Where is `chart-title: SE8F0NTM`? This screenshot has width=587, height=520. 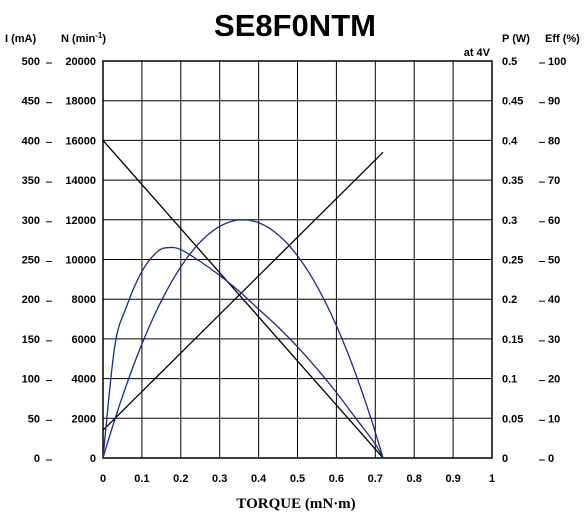
chart-title: SE8F0NTM is located at coordinates (295, 25).